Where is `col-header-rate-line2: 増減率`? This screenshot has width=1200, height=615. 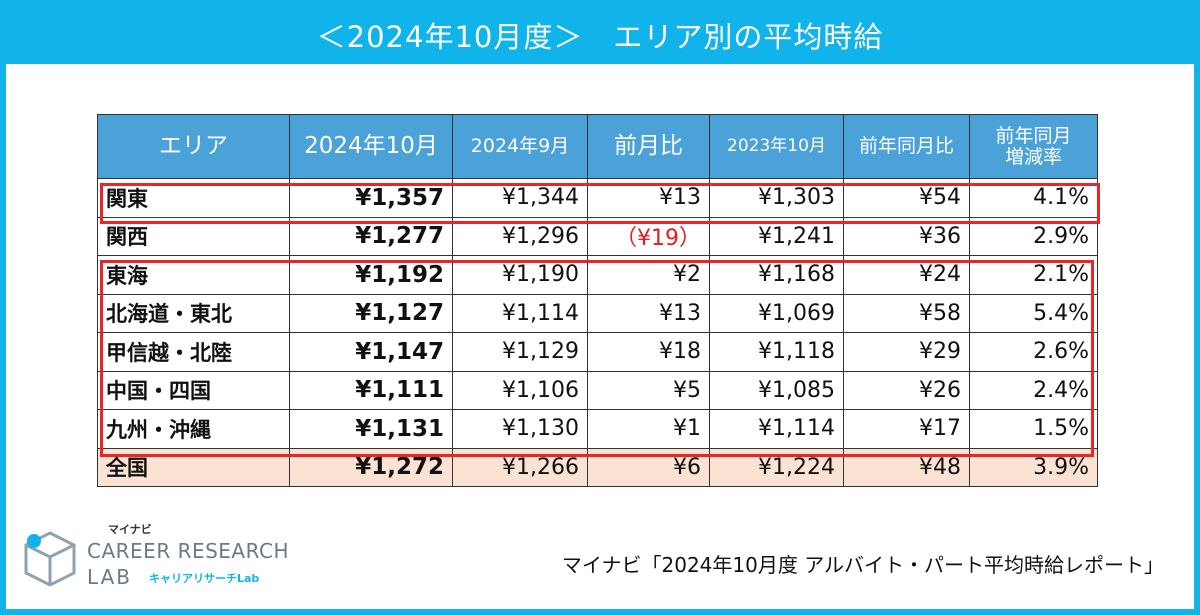
col-header-rate-line2: 増減率 is located at coordinates (1033, 156).